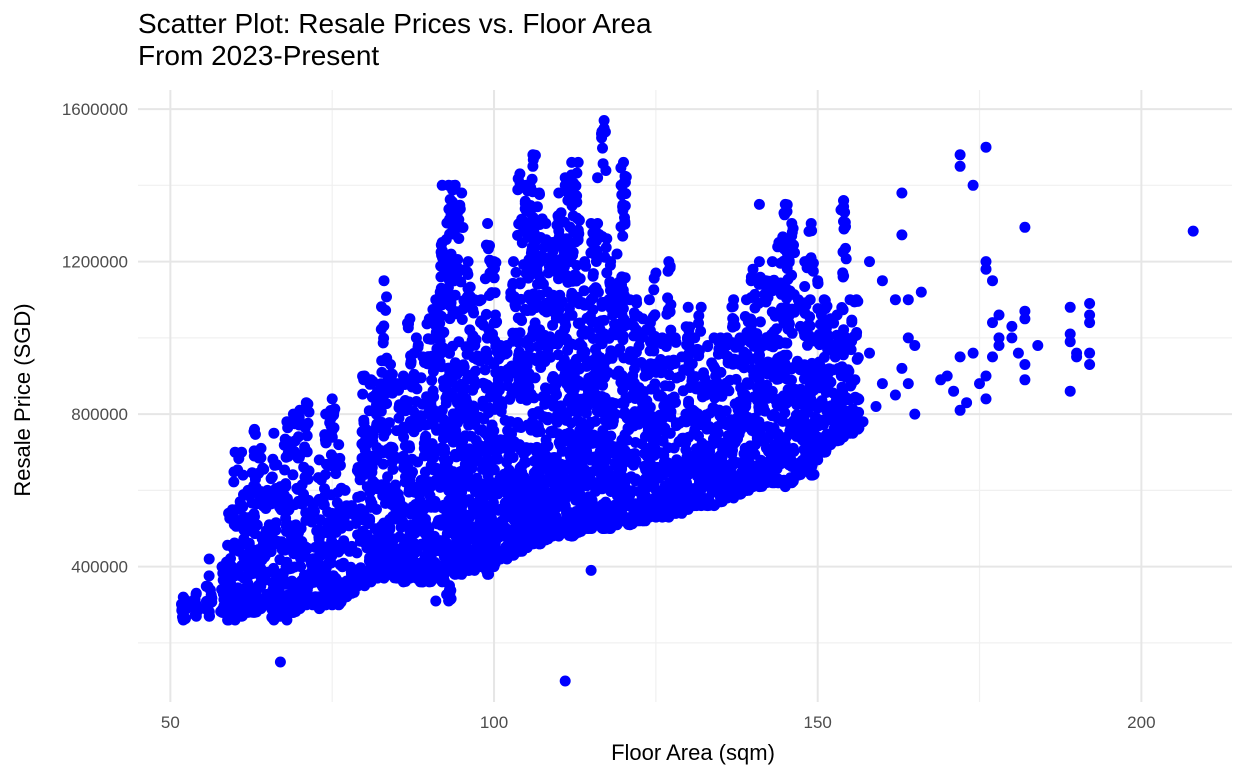 This screenshot has width=1259, height=778. What do you see at coordinates (170, 722) in the screenshot?
I see `x-tick-label: 50` at bounding box center [170, 722].